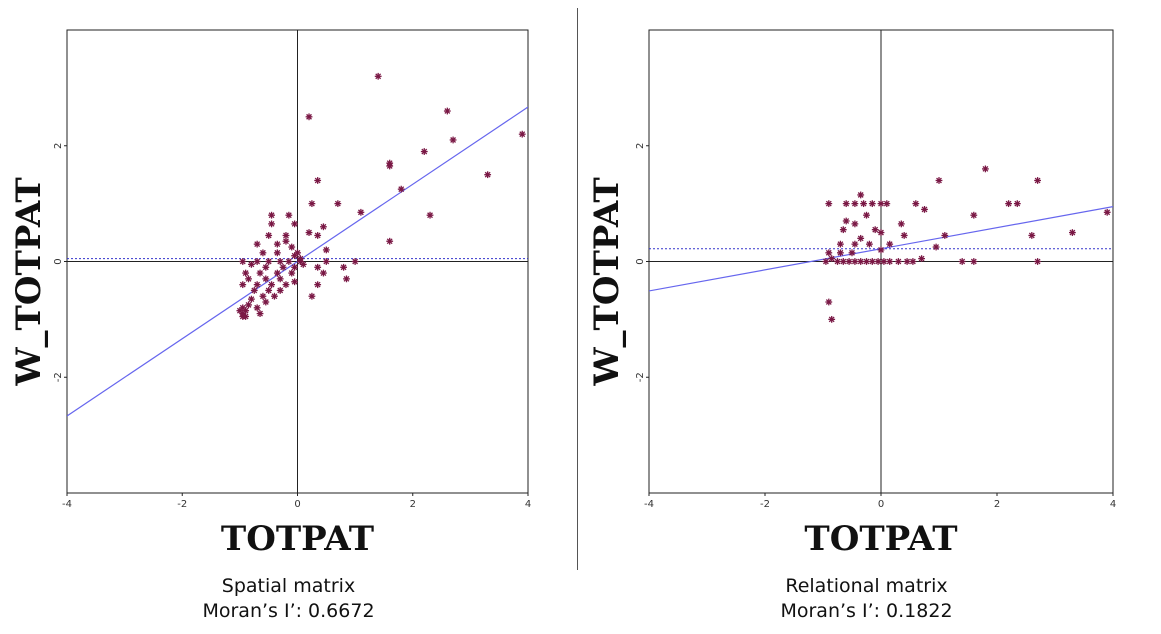  Describe the element at coordinates (58, 261) in the screenshot. I see `y-tick-label: 0` at that location.